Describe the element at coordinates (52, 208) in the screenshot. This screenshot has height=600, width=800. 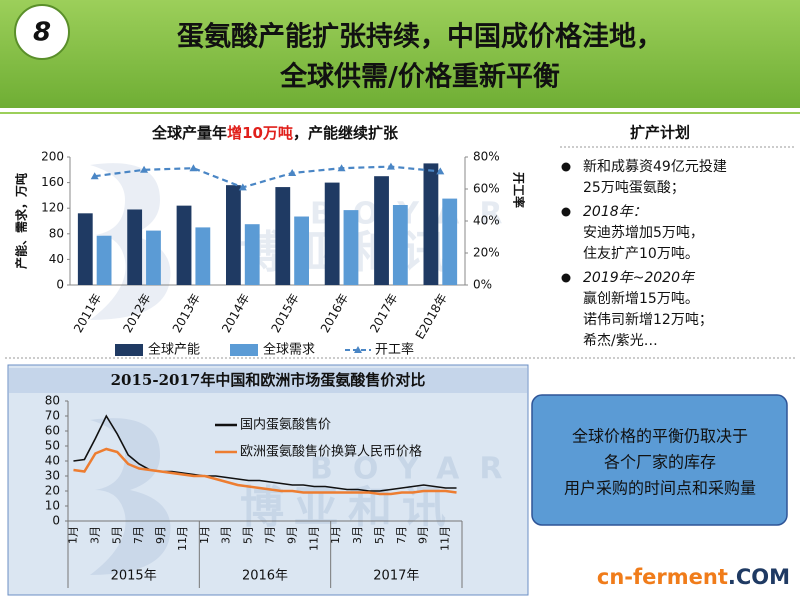
I see `y-tick-label: 120` at that location.